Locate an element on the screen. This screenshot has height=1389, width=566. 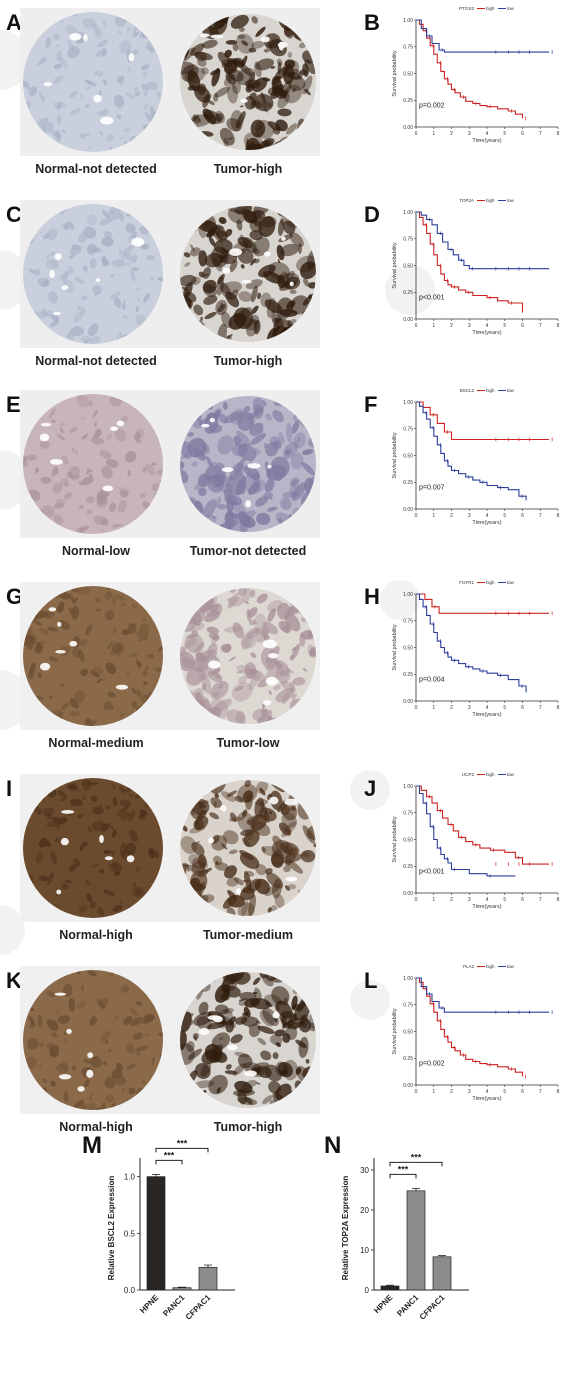
y-tick-label: 20 is located at coordinates (364, 1210).